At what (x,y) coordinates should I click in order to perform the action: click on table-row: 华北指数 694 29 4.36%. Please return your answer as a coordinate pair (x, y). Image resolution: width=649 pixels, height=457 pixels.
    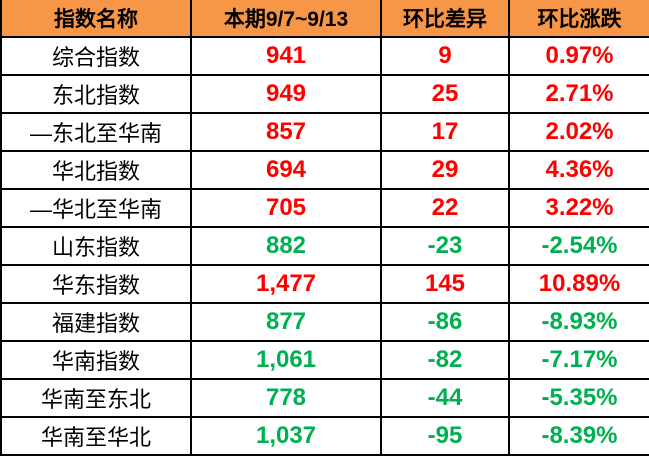
    Looking at the image, I should click on (324, 170).